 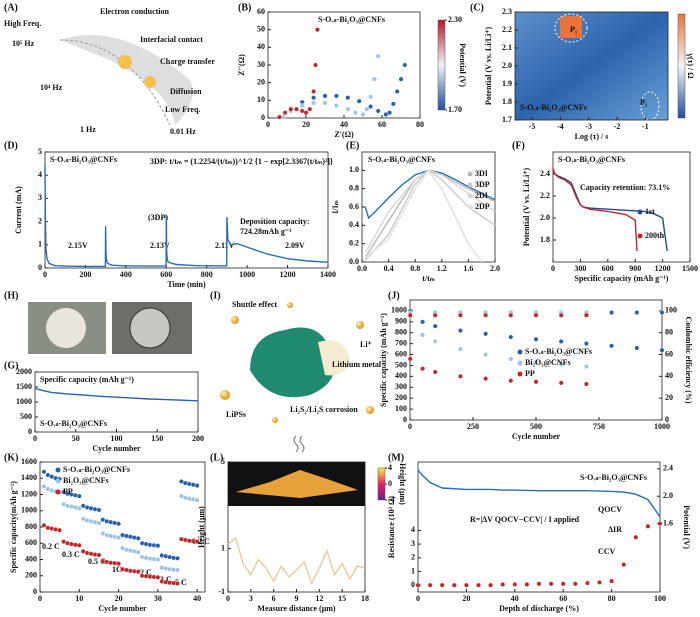 What do you see at coordinates (24, 401) in the screenshot?
I see `y-tick-label: 1000` at bounding box center [24, 401].